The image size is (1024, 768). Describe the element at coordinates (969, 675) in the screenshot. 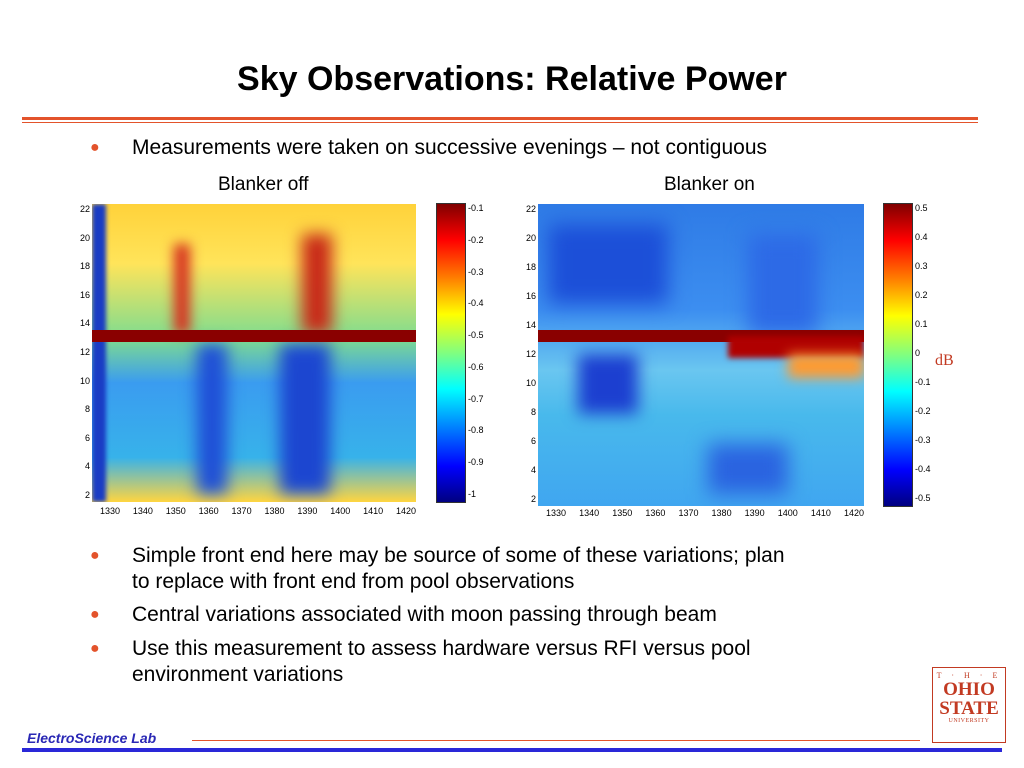

I see `logo-the: T · H · E` at that location.